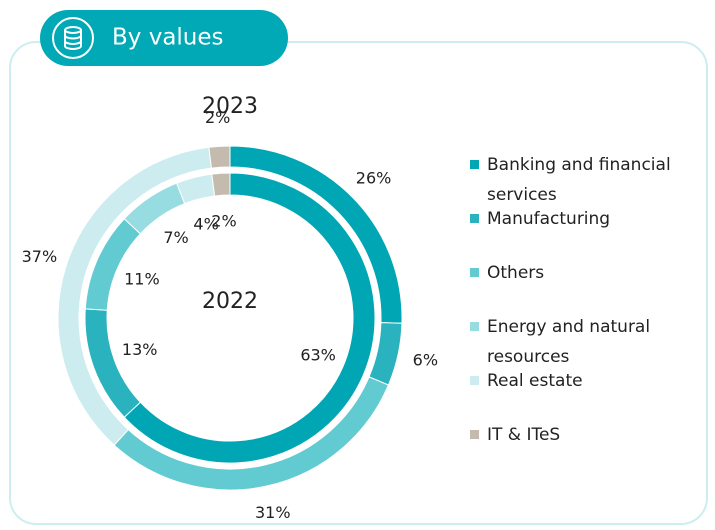 The width and height of the screenshot is (715, 530). I want to click on legend-label: Banking and financial services, so click(579, 180).